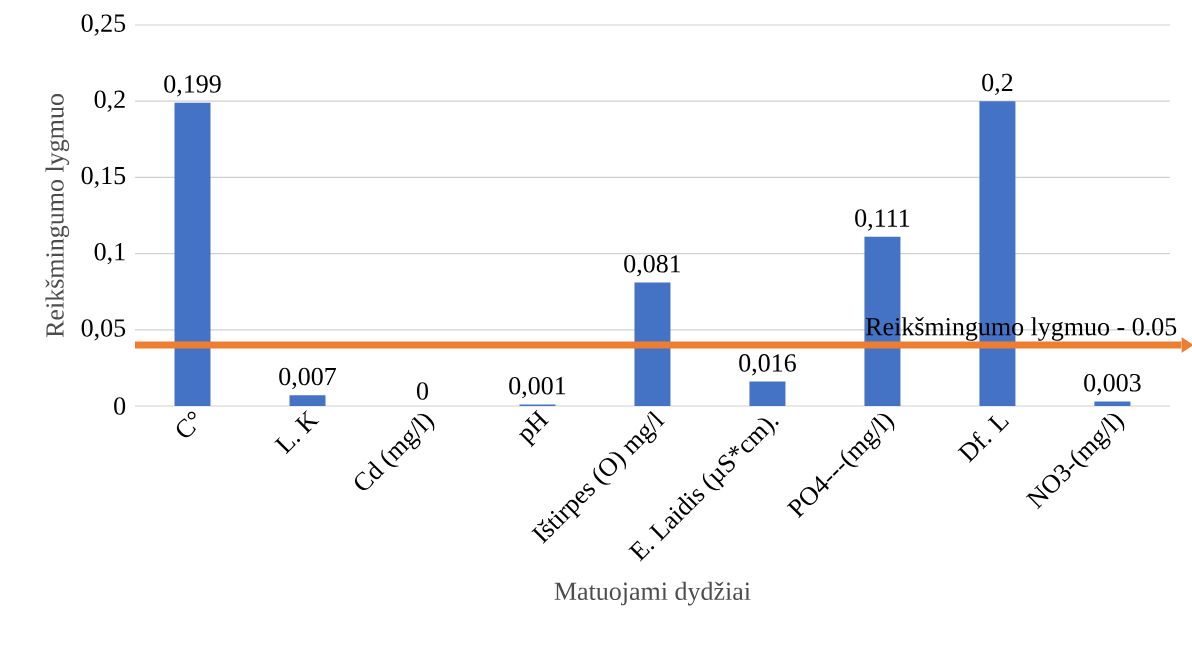 The image size is (1192, 666). Describe the element at coordinates (57, 216) in the screenshot. I see `y-axis-title: Reikšmingumo lygmuo` at that location.